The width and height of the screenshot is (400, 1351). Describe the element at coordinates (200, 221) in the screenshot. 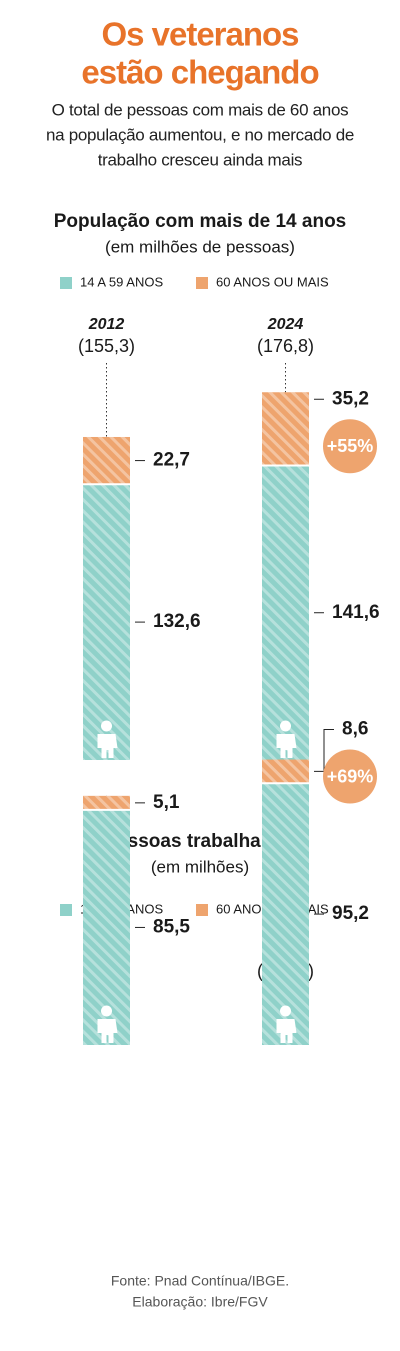

I see `chart-title: População com mais de 14 anos` at that location.